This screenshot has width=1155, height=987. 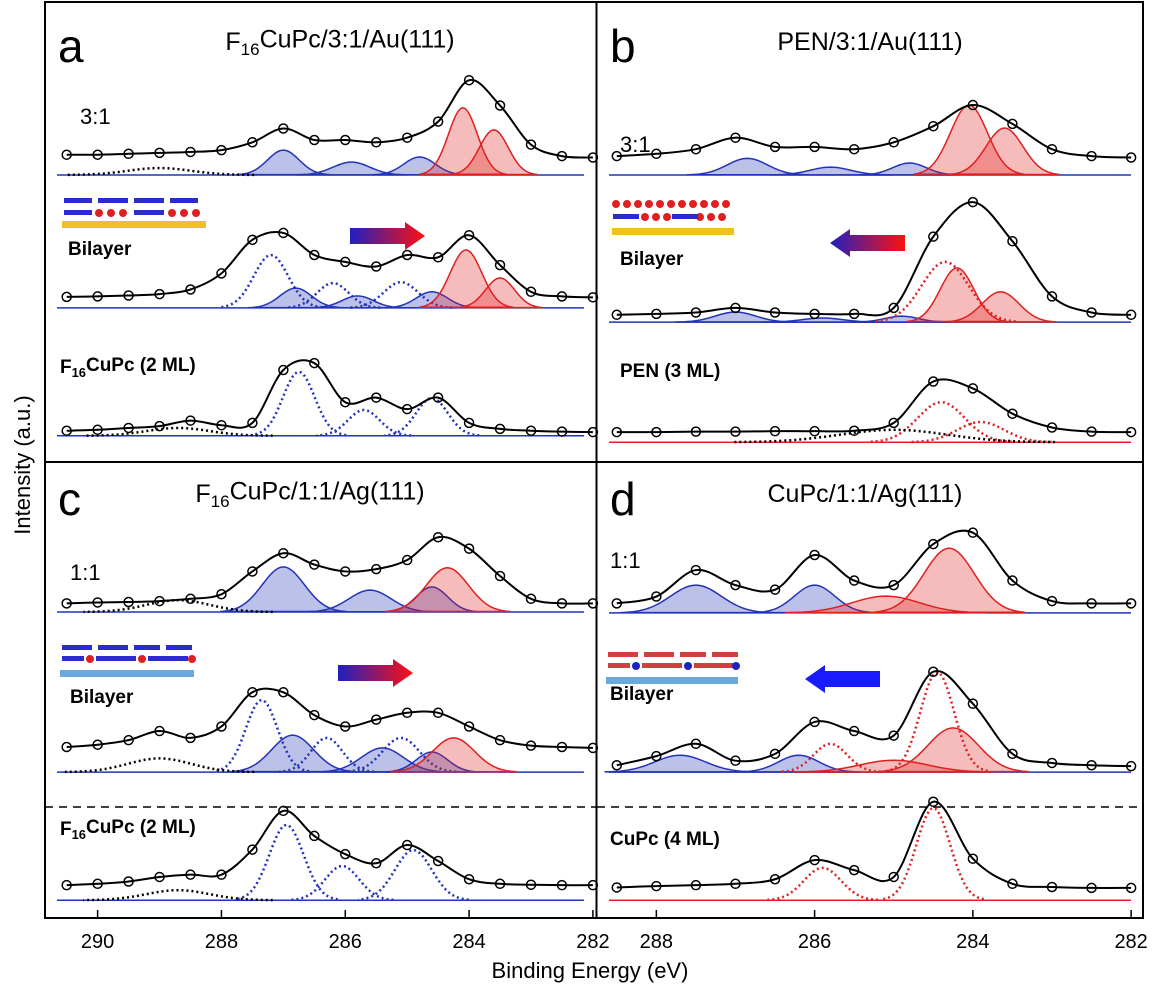 What do you see at coordinates (468, 942) in the screenshot?
I see `x-tick-label: 284` at bounding box center [468, 942].